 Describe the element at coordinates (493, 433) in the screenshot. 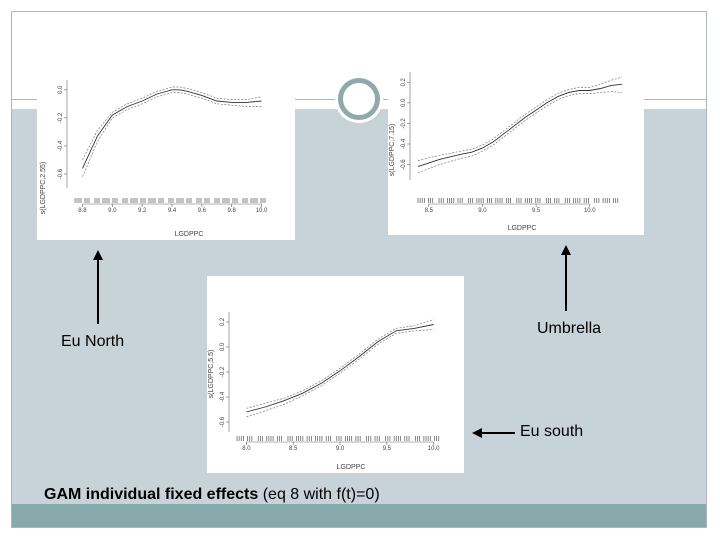

I see `left-arrow-icon` at that location.